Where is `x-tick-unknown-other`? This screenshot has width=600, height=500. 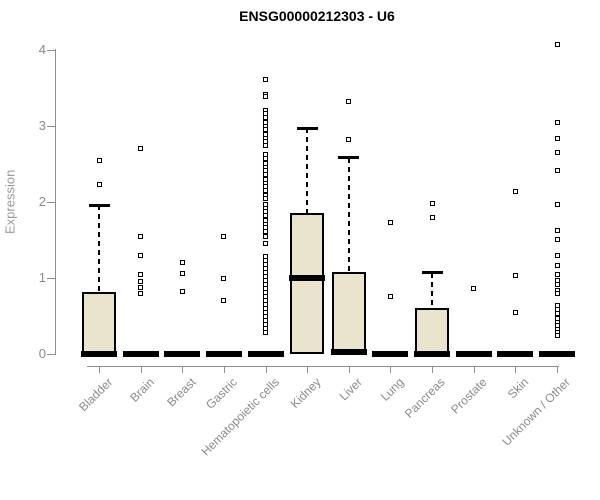 x-tick-unknown-other is located at coordinates (558, 369).